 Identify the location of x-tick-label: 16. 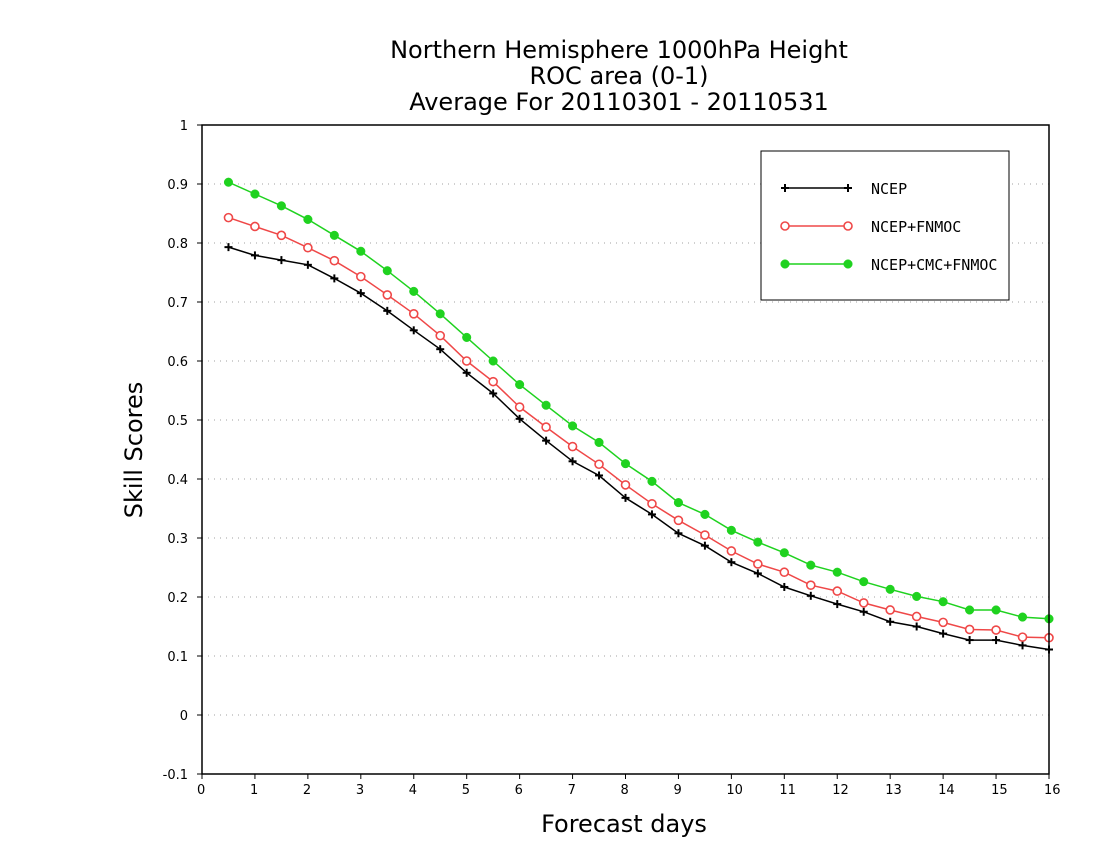
(1052, 790).